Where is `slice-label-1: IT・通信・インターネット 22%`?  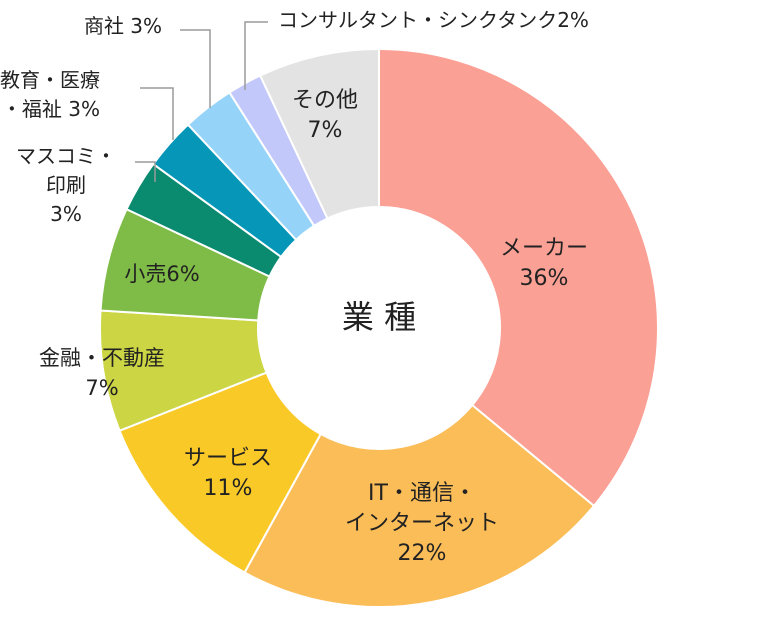
slice-label-1: IT・通信・インターネット 22% is located at coordinates (422, 523).